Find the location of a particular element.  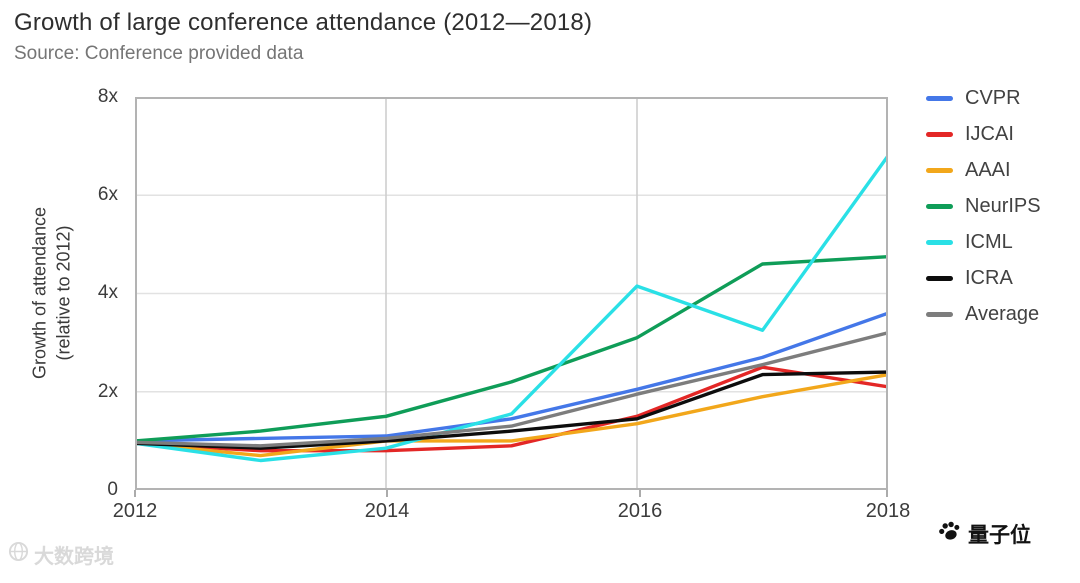

legend-swatch-cvpr is located at coordinates (939, 98).